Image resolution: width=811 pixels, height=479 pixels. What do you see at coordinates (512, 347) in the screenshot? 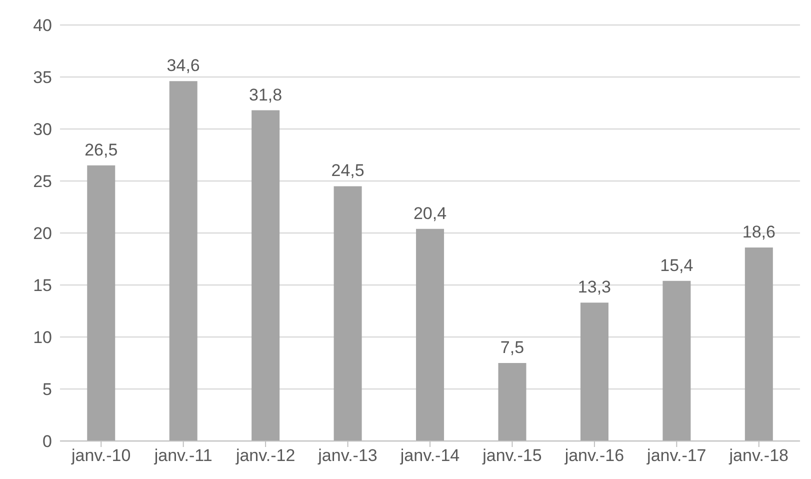
I see `data-label: 7,5` at bounding box center [512, 347].